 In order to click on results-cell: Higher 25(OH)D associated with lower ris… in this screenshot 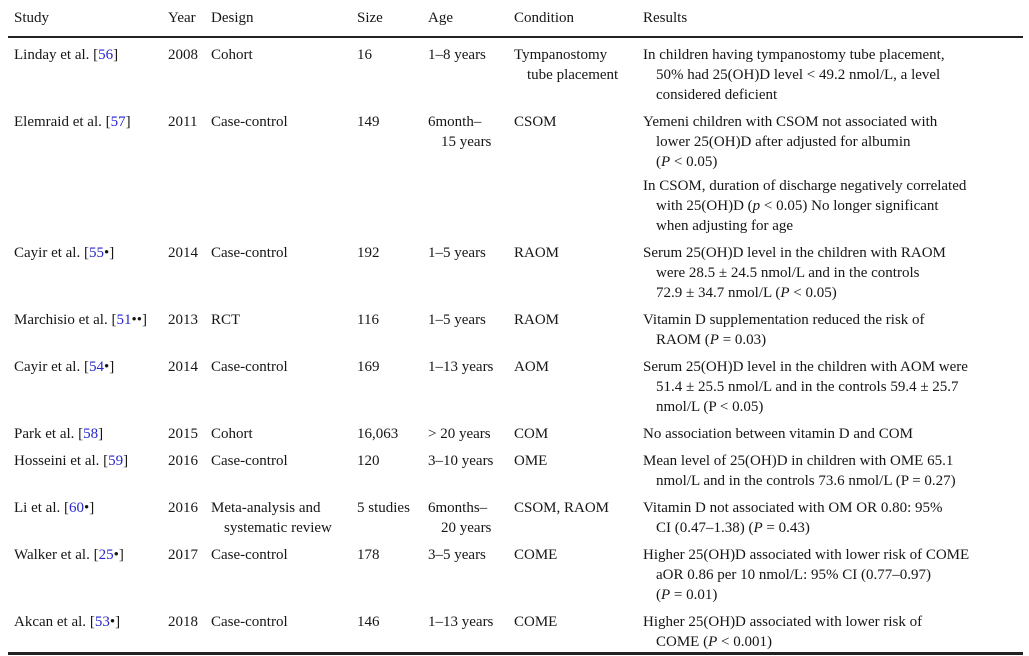, I will do `click(833, 571)`.